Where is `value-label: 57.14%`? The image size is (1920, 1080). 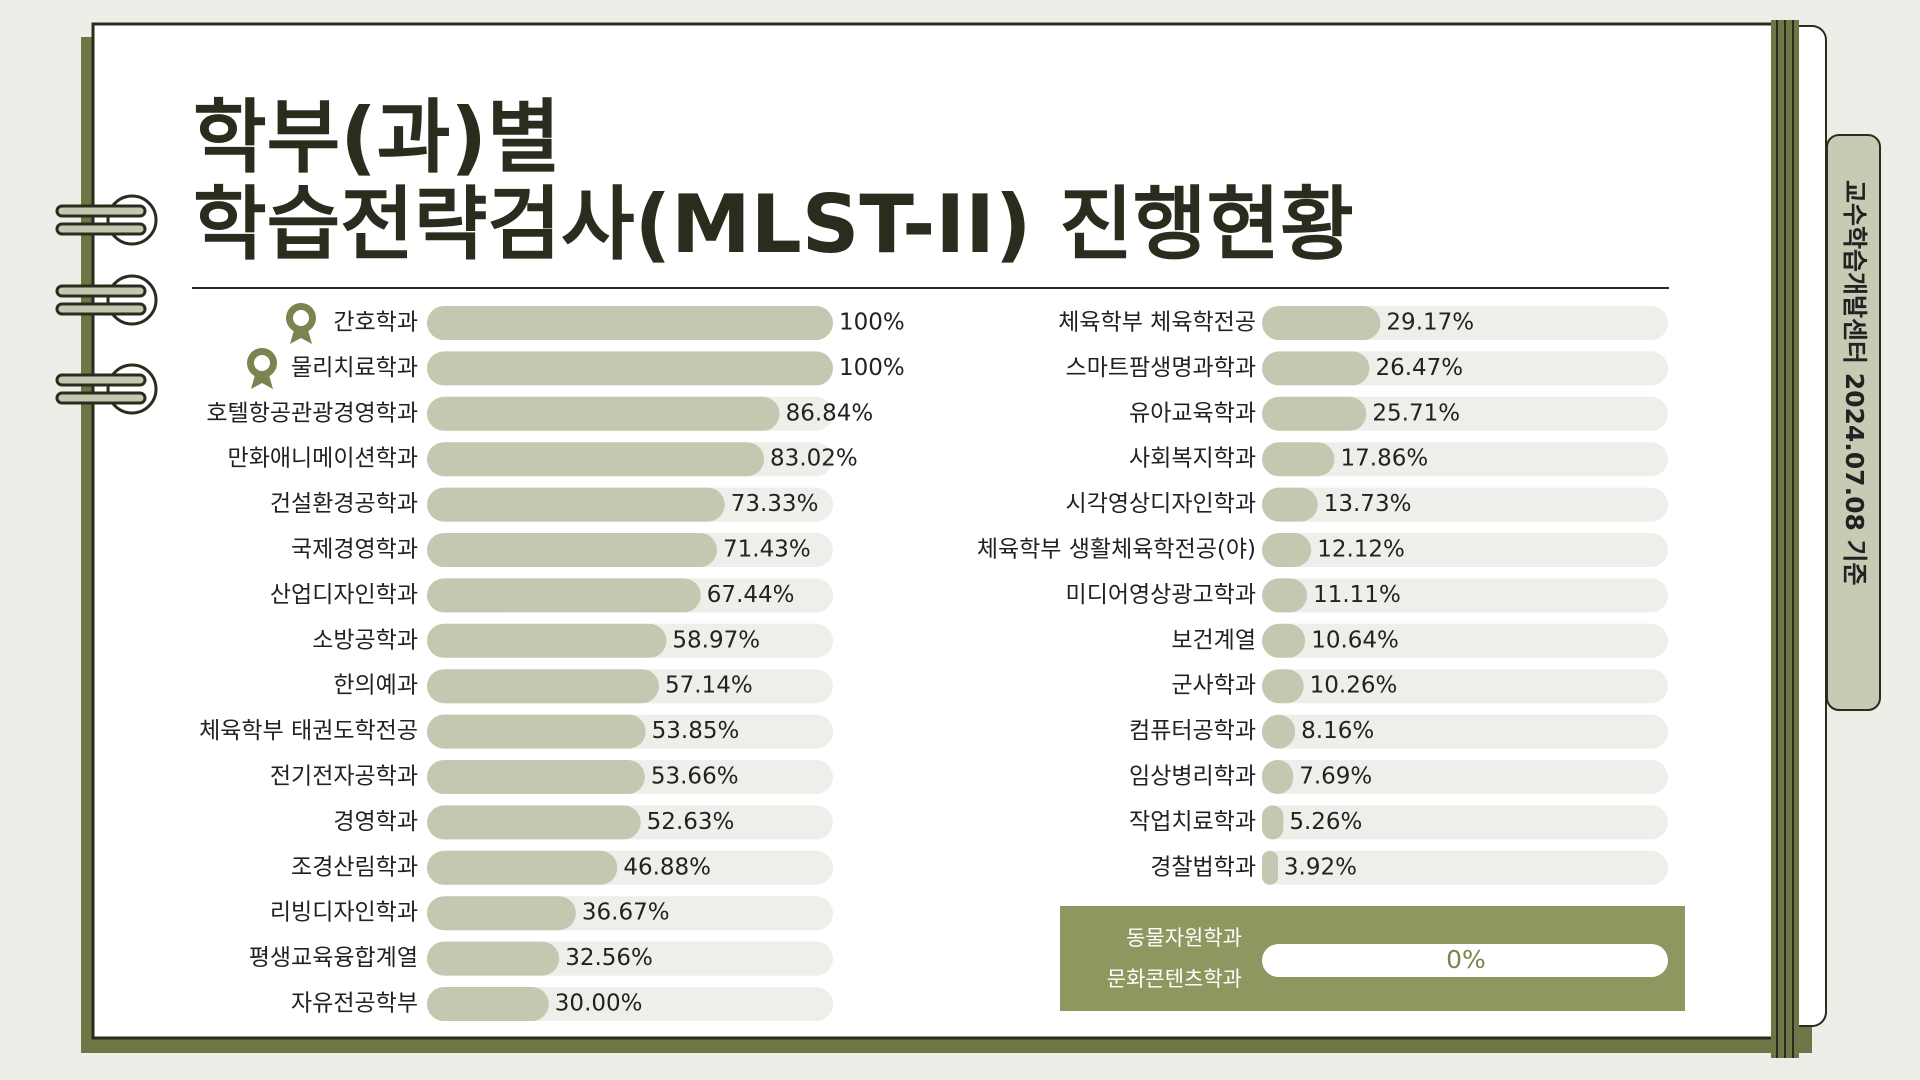
value-label: 57.14% is located at coordinates (709, 686).